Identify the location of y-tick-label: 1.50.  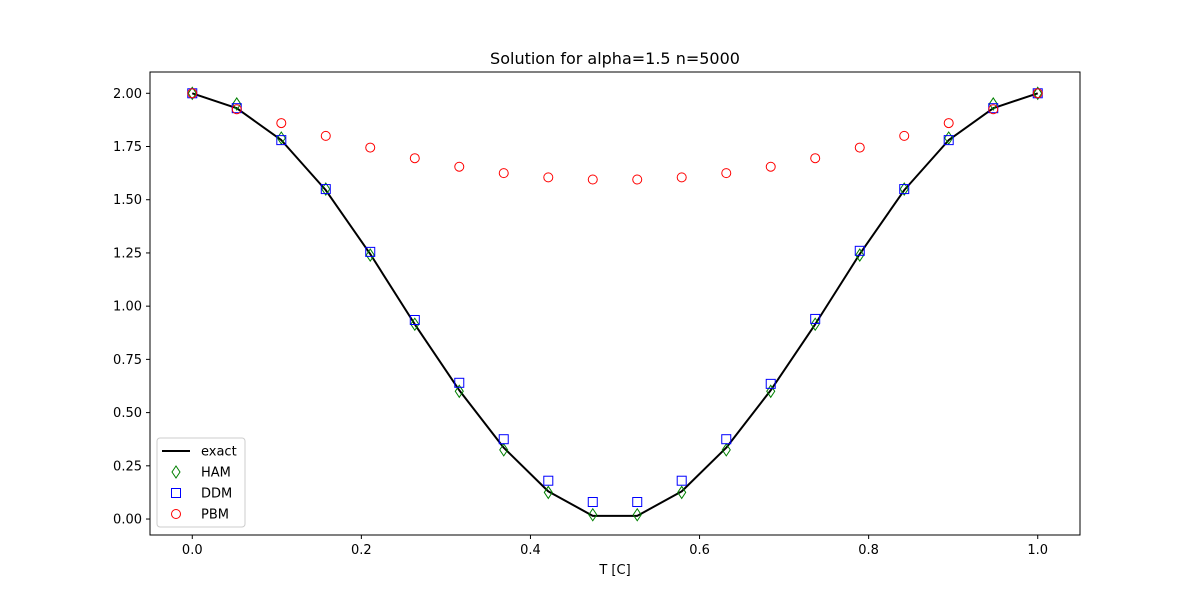
(127, 200).